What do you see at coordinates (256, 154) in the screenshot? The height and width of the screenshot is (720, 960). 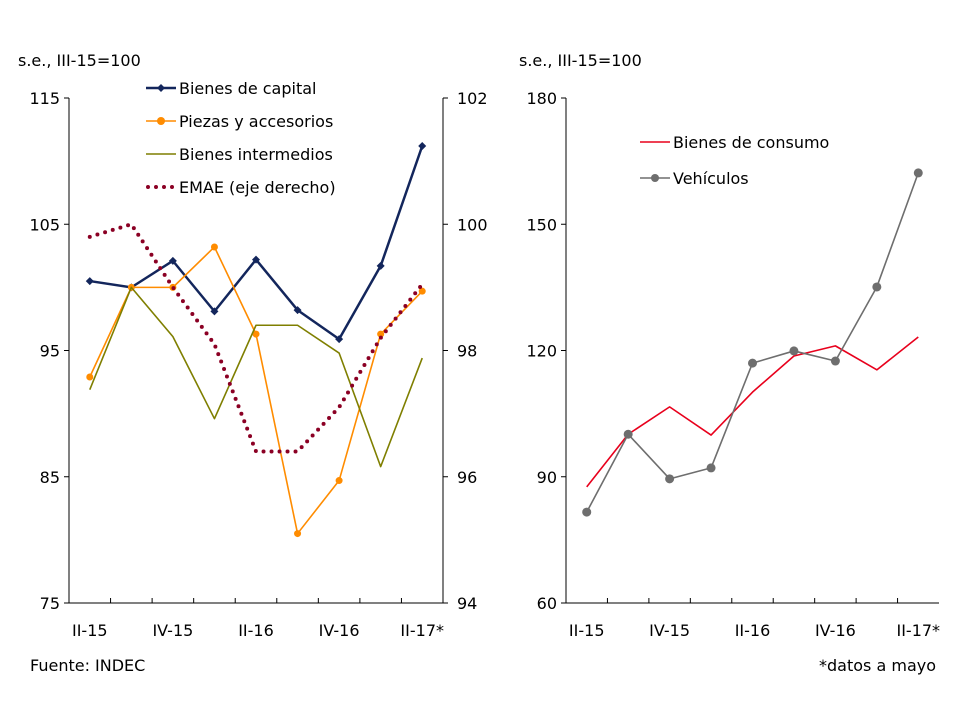 I see `legend-label: Bienes intermedios` at bounding box center [256, 154].